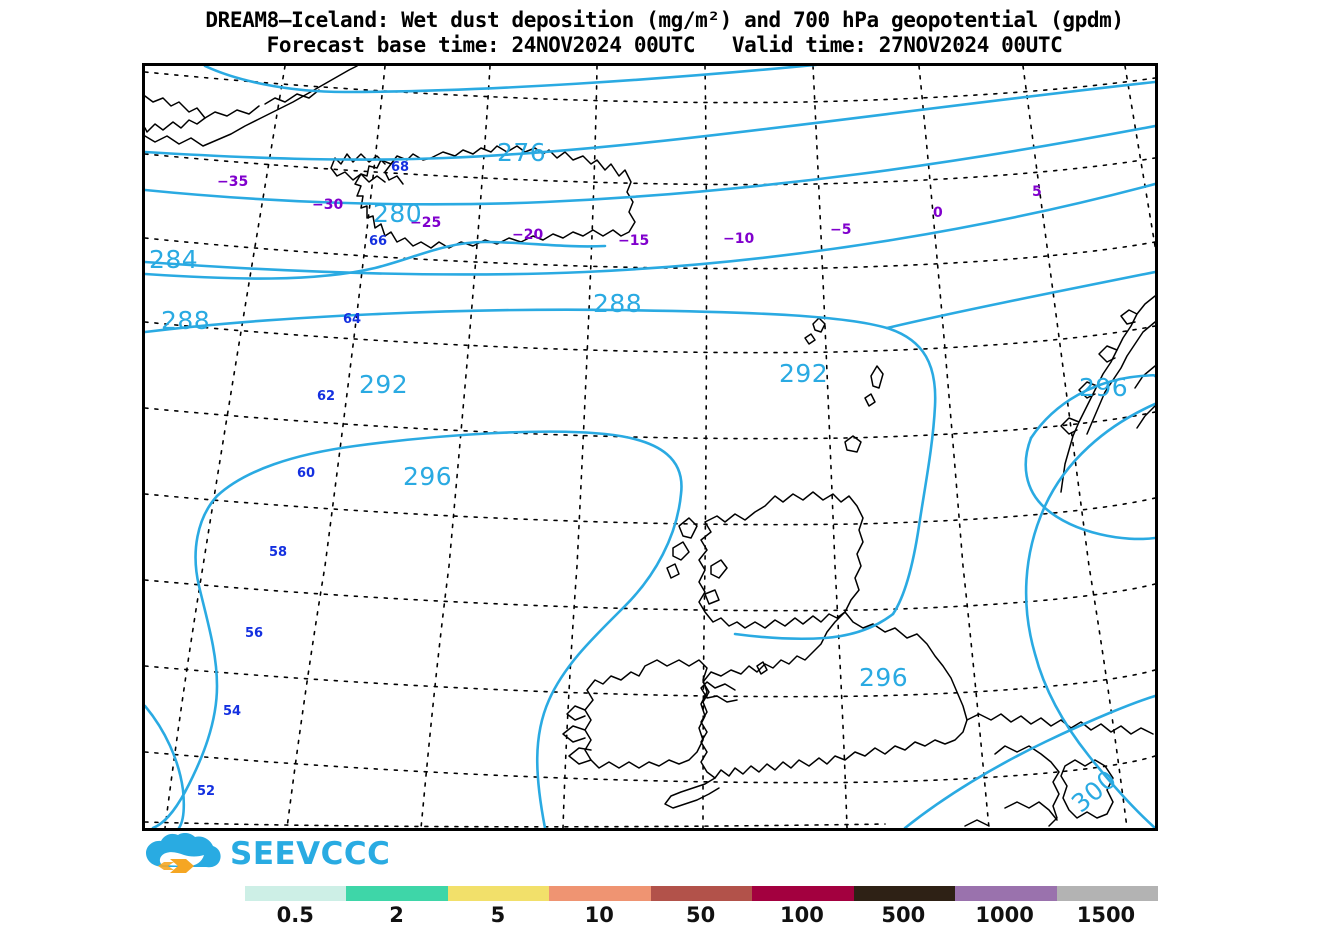  I want to click on colorbar-tick: 100, so click(802, 914).